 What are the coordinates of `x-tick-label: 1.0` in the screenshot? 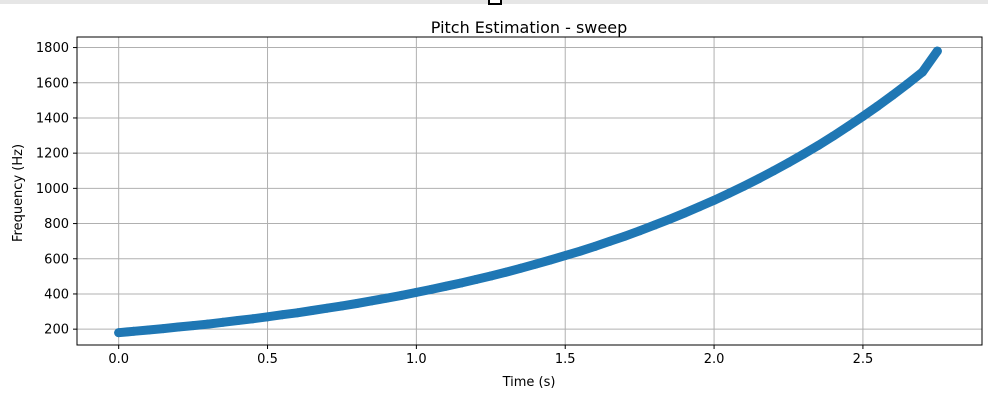 It's located at (416, 359).